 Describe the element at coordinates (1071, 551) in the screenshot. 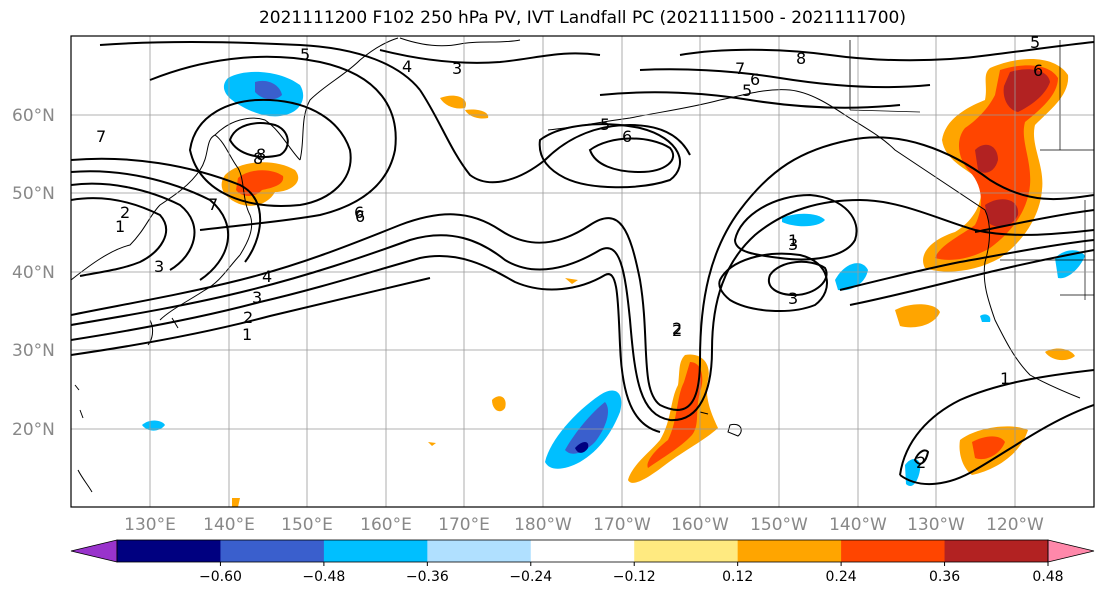

I see `colorbar-extend-max` at that location.